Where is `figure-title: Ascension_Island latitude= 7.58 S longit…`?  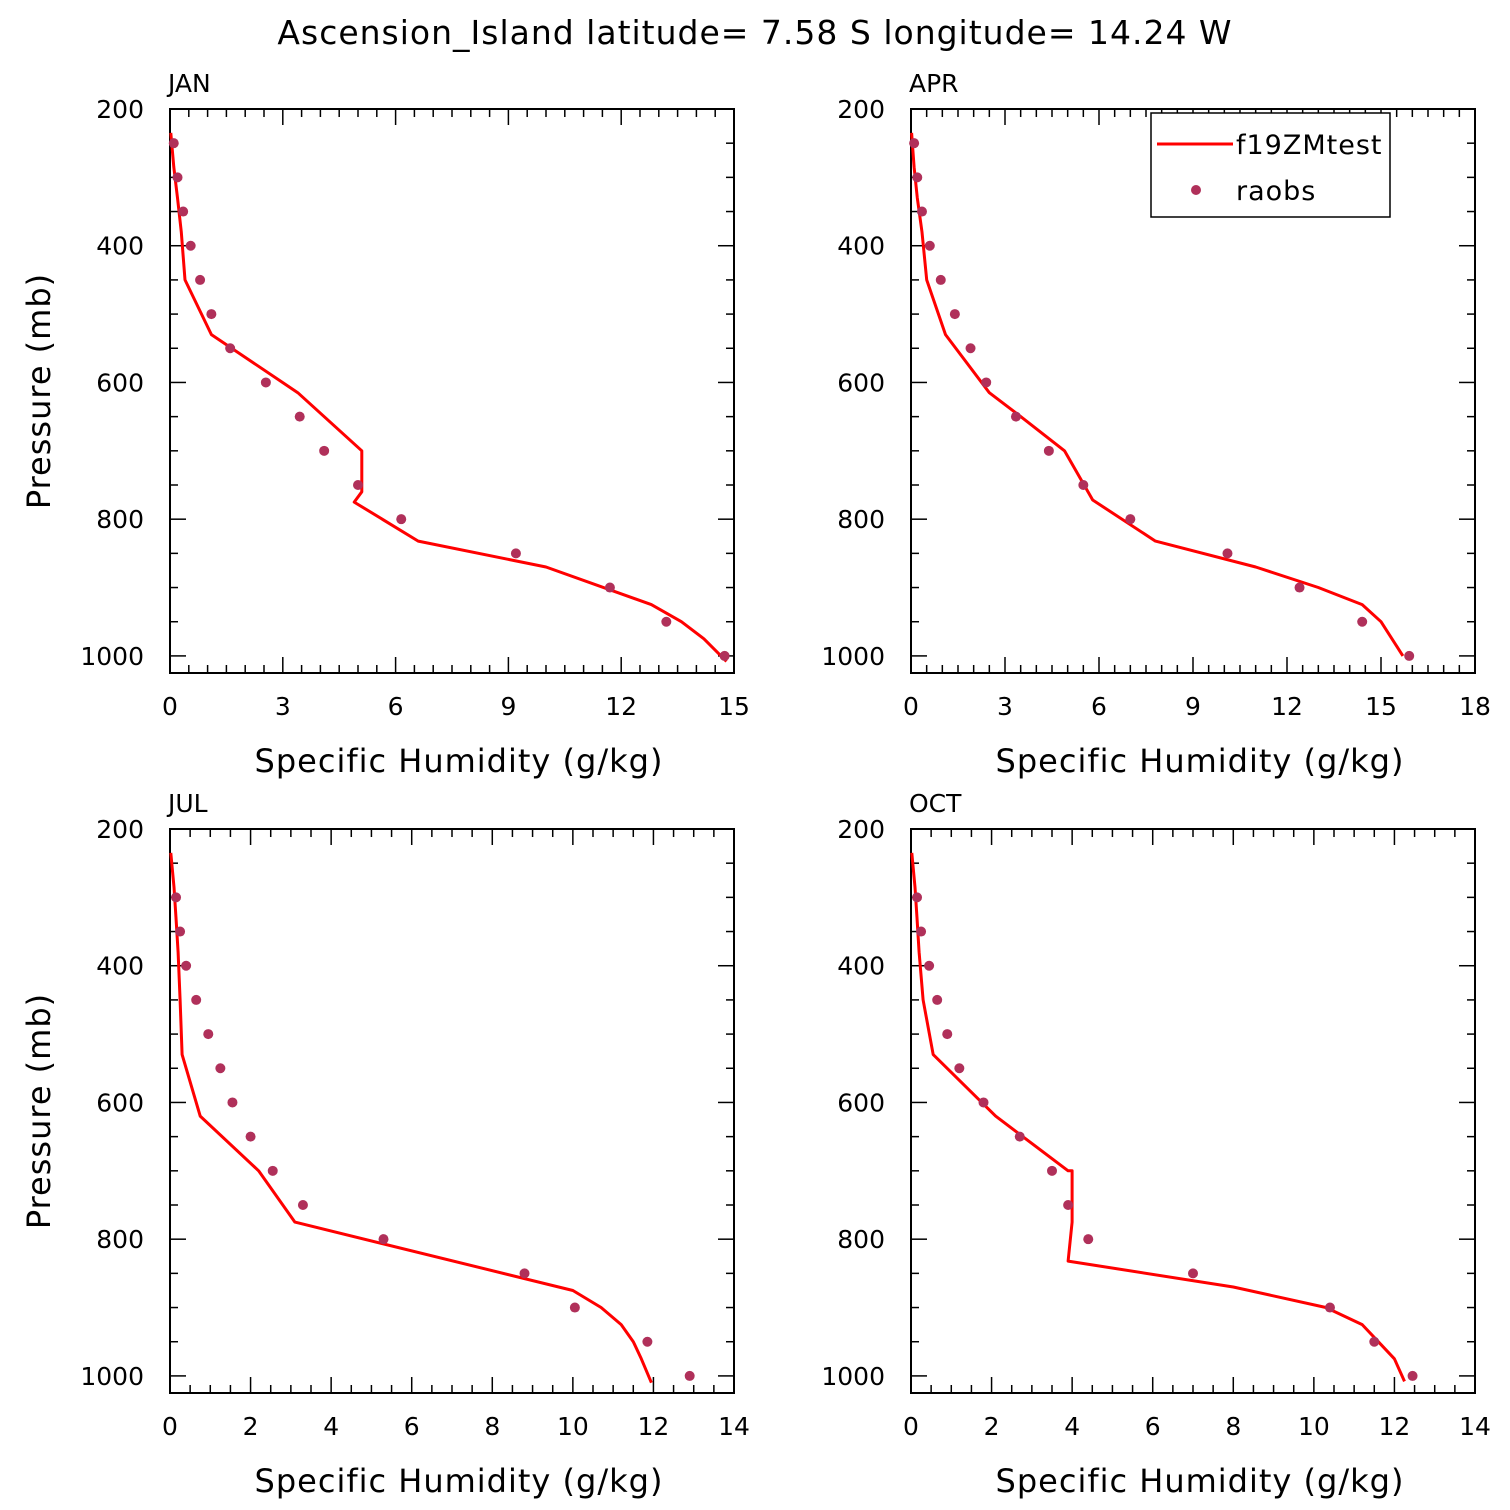
figure-title: Ascension_Island latitude= 7.58 S longit… is located at coordinates (754, 32).